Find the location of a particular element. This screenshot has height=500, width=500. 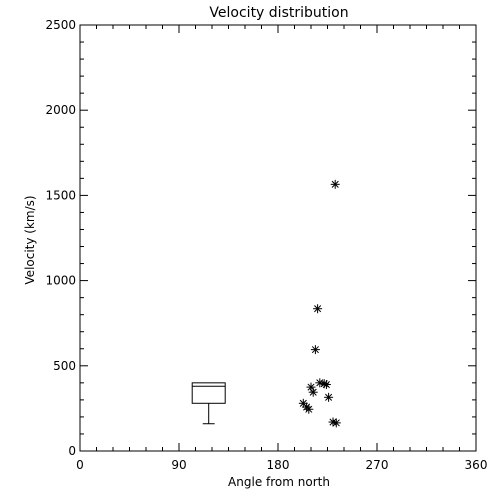

y-tick-label-5: 2500 is located at coordinates (60, 25).